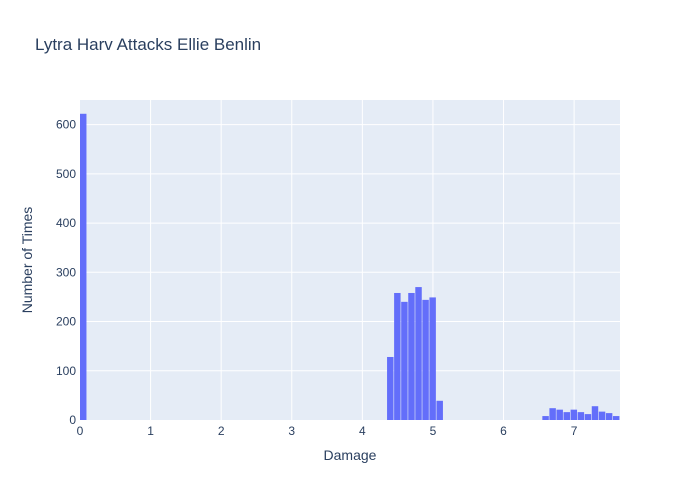  Describe the element at coordinates (80, 431) in the screenshot. I see `x-tick-label: 0` at that location.